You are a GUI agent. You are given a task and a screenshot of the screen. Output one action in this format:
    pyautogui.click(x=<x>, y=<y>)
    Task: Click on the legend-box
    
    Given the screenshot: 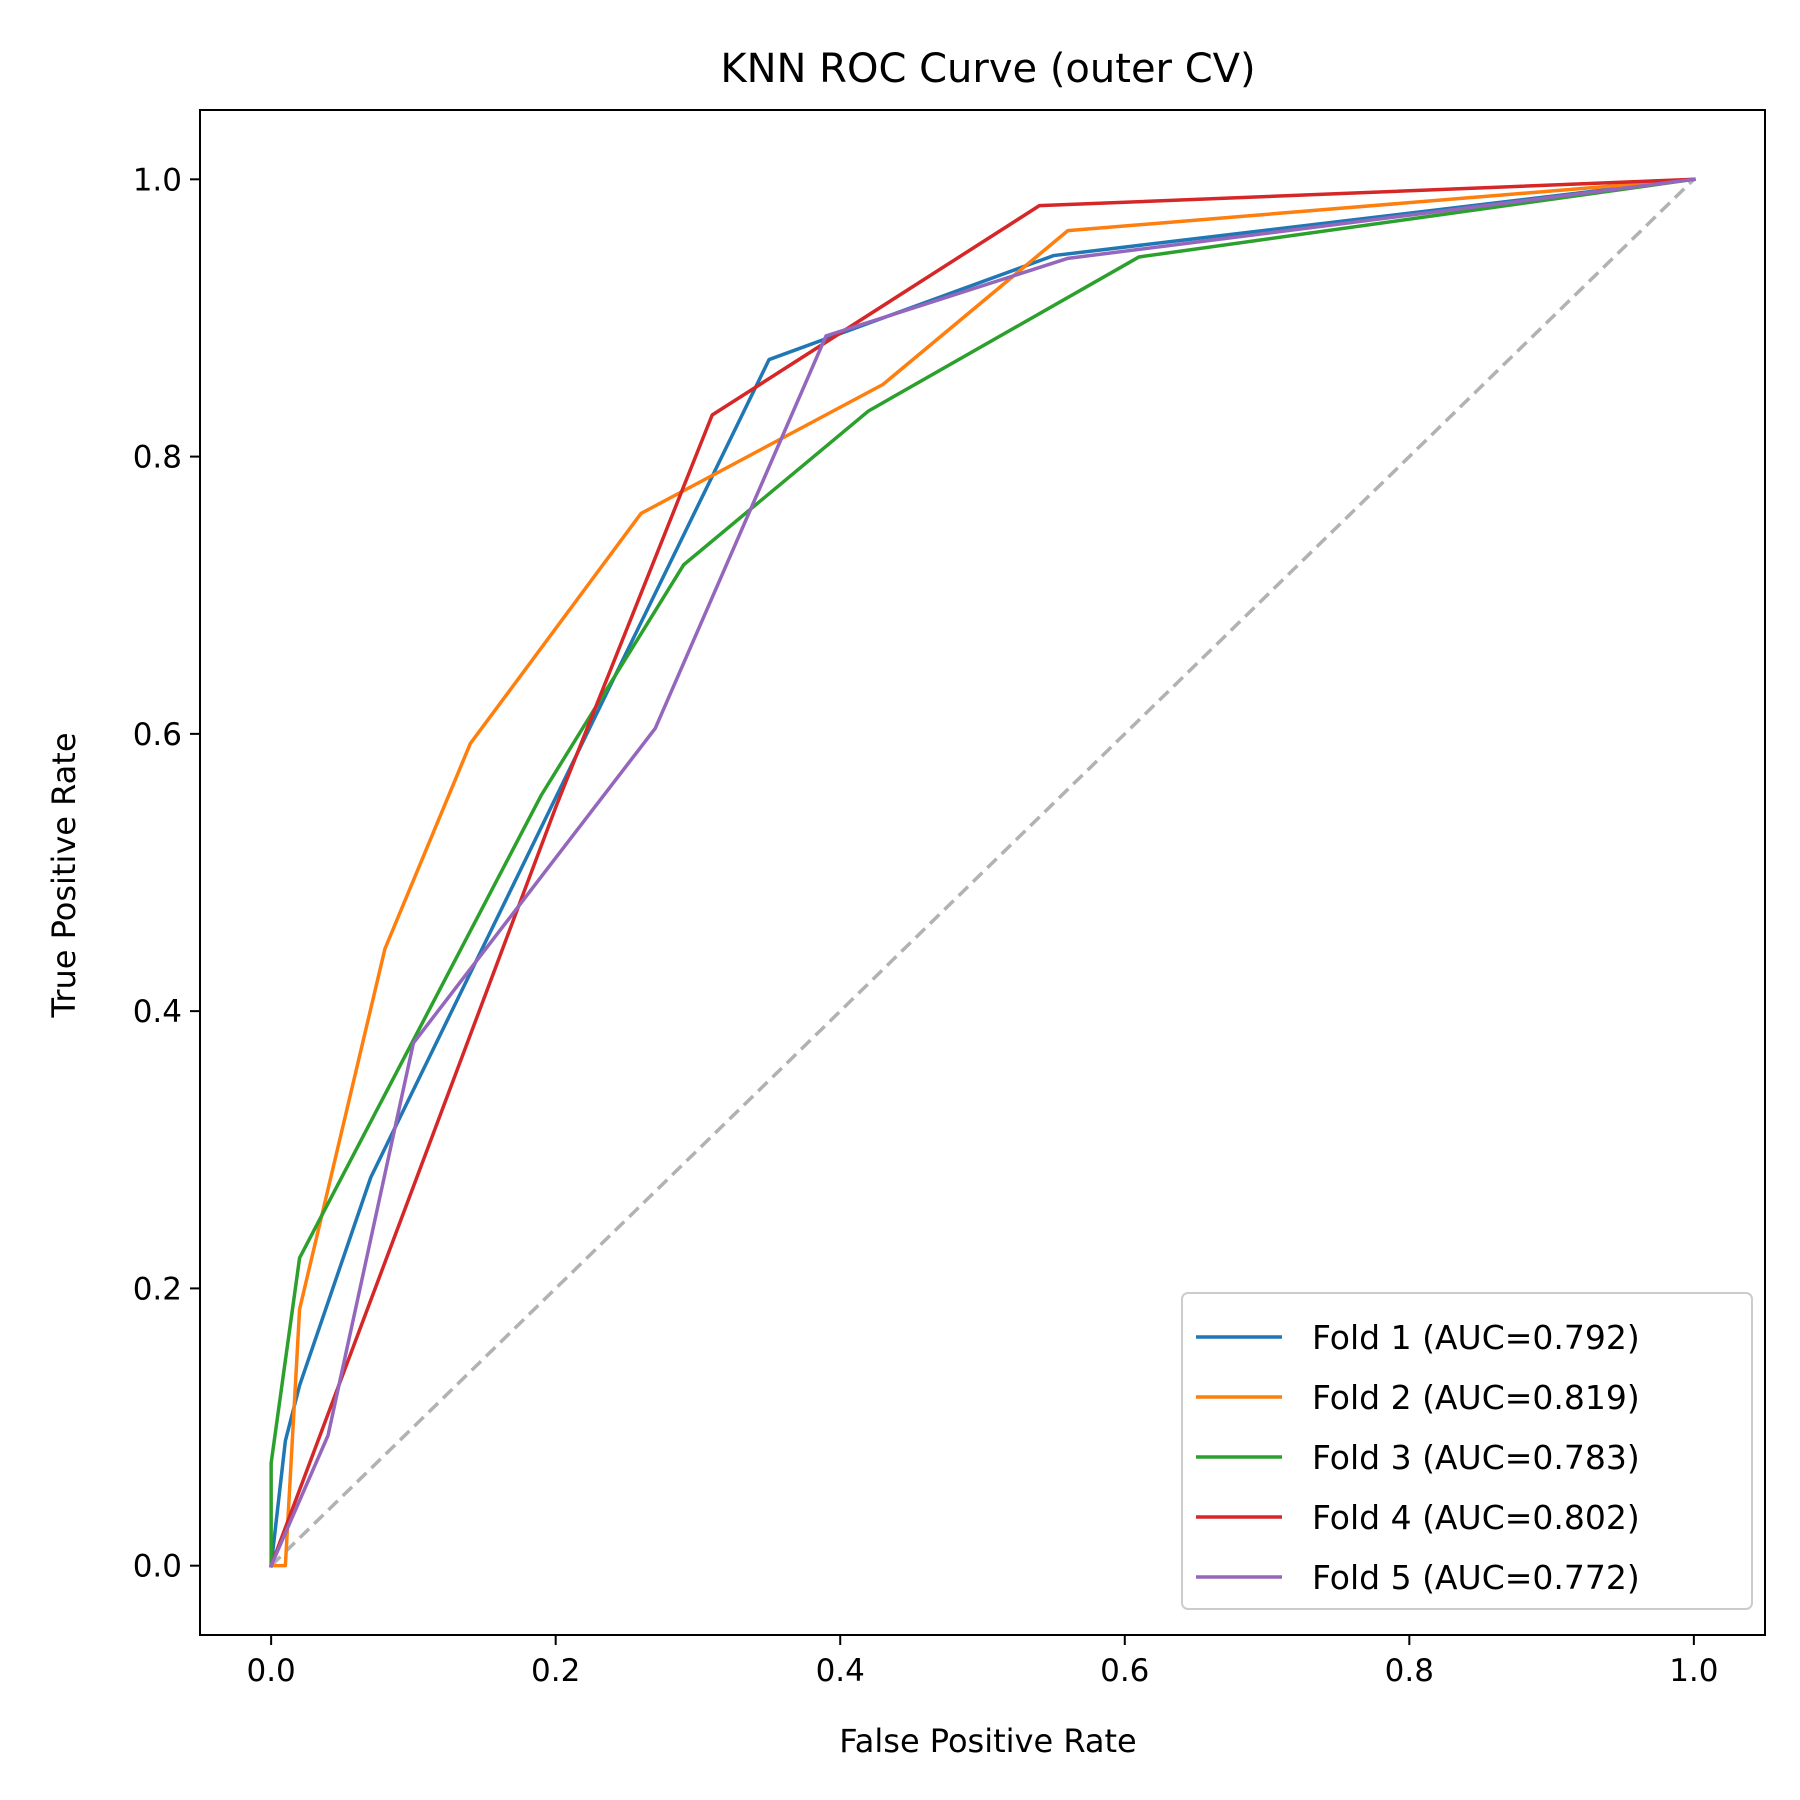 What is the action you would take?
    pyautogui.click(x=1467, y=1451)
    